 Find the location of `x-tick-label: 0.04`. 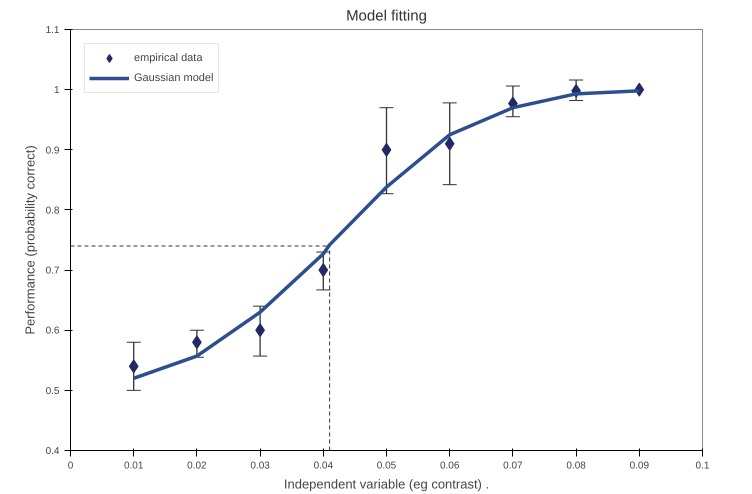

x-tick-label: 0.04 is located at coordinates (324, 466).